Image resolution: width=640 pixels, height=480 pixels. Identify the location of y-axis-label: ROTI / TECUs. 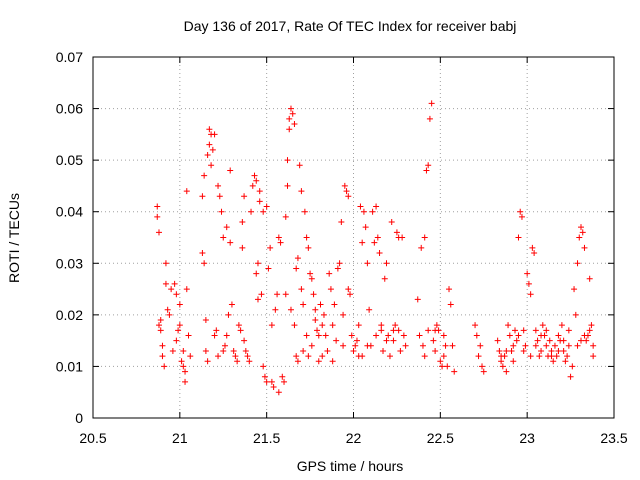
(14, 238).